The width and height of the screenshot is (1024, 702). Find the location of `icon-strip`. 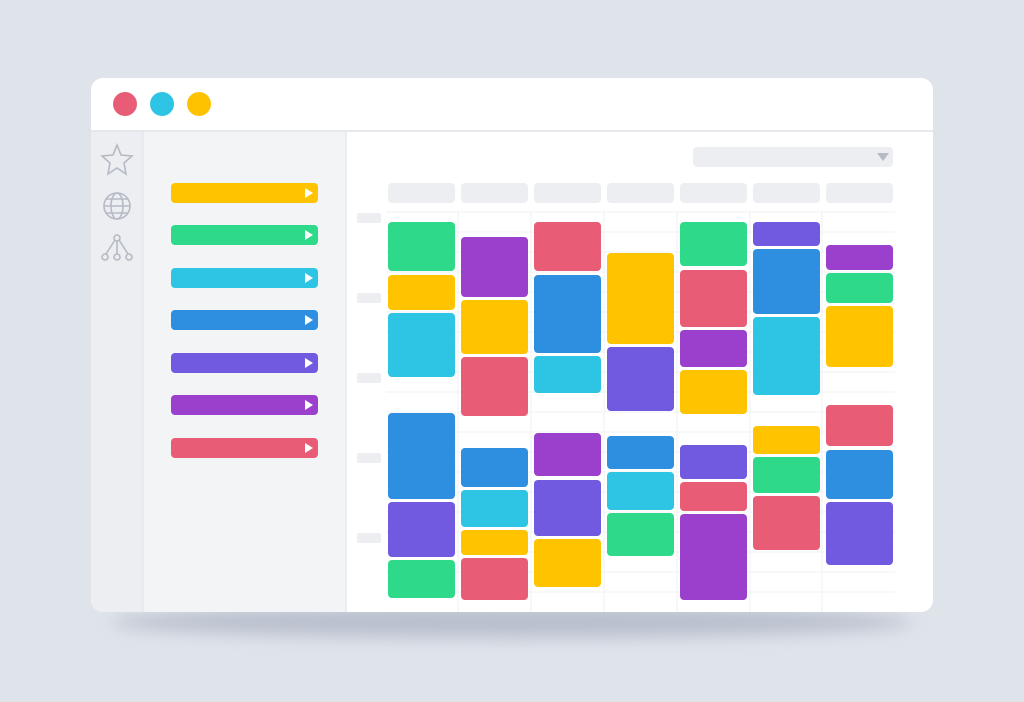

icon-strip is located at coordinates (117, 371).